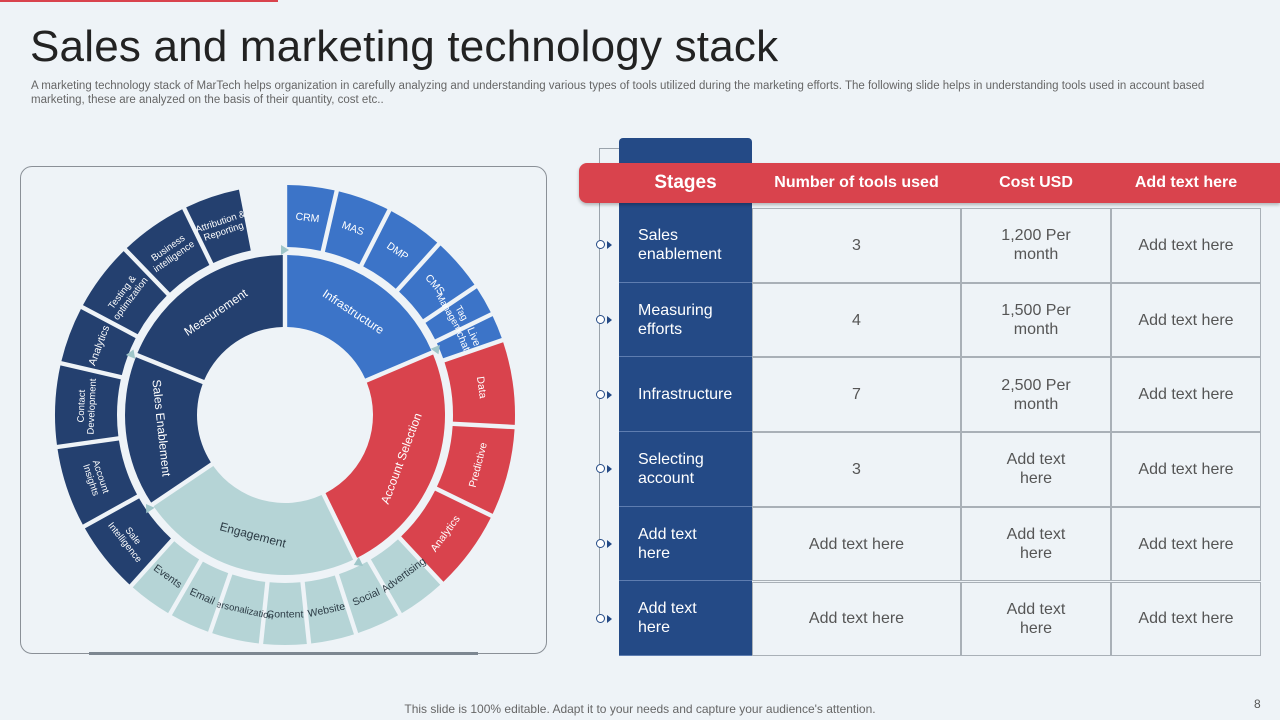 The width and height of the screenshot is (1280, 720). I want to click on outer-segment-dmp, so click(400, 250).